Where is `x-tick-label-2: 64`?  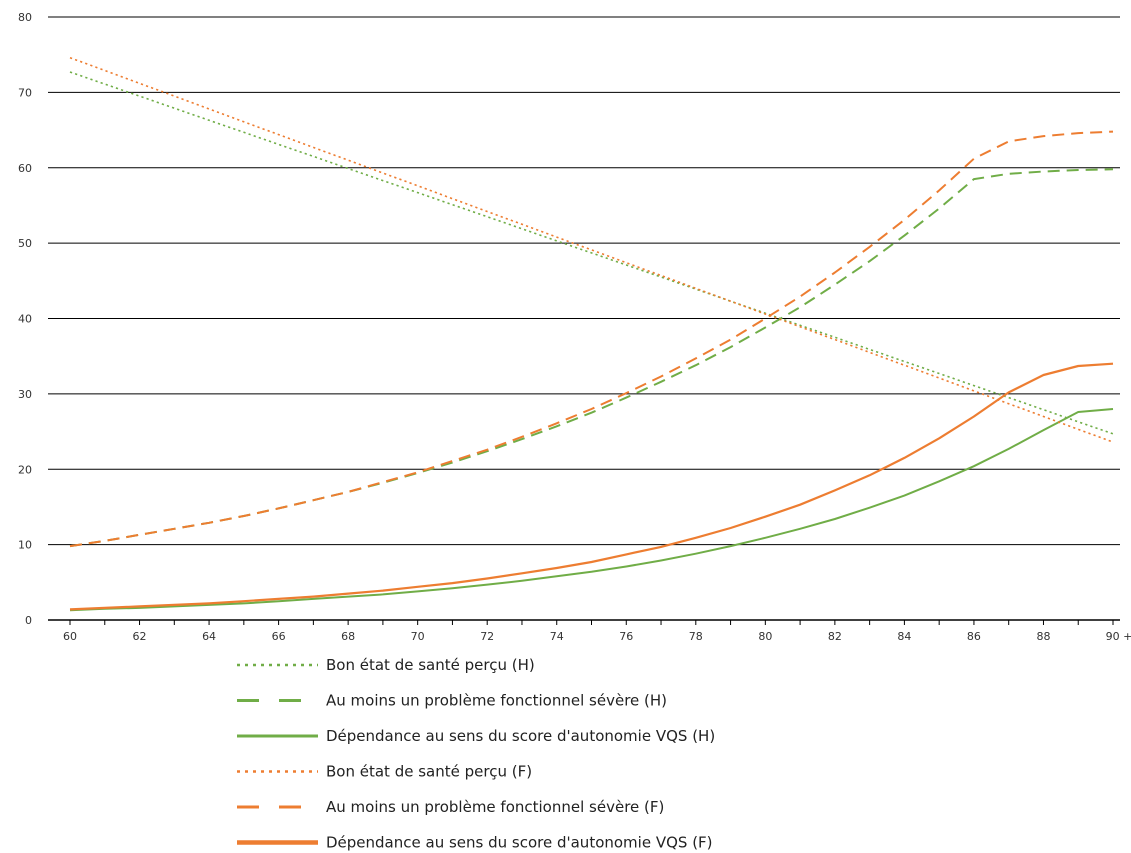 x-tick-label-2: 64 is located at coordinates (209, 636).